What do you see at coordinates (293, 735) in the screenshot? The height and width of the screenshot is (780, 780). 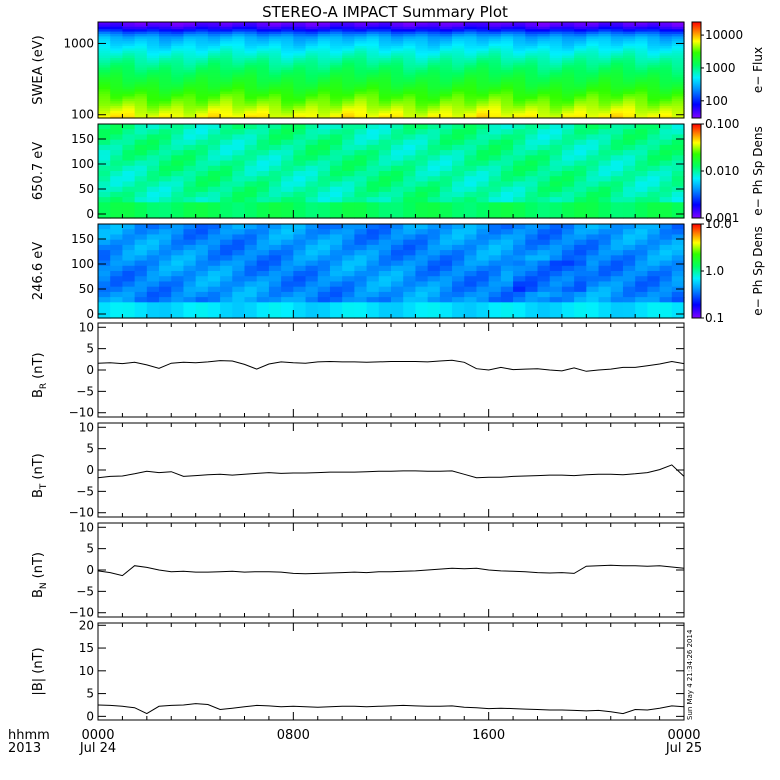 I see `x-tick-label: 0800` at bounding box center [293, 735].